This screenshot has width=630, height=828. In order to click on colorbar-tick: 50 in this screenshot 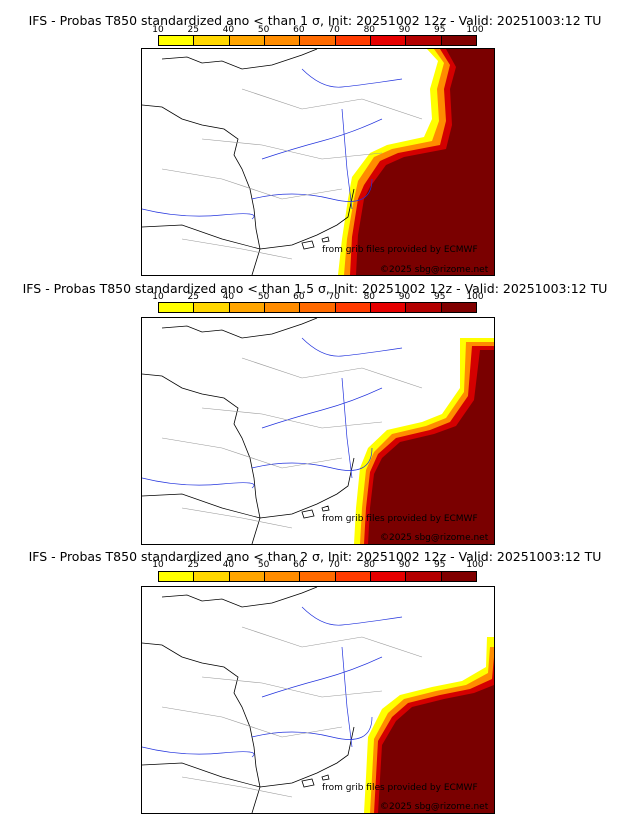, I will do `click(263, 297)`.